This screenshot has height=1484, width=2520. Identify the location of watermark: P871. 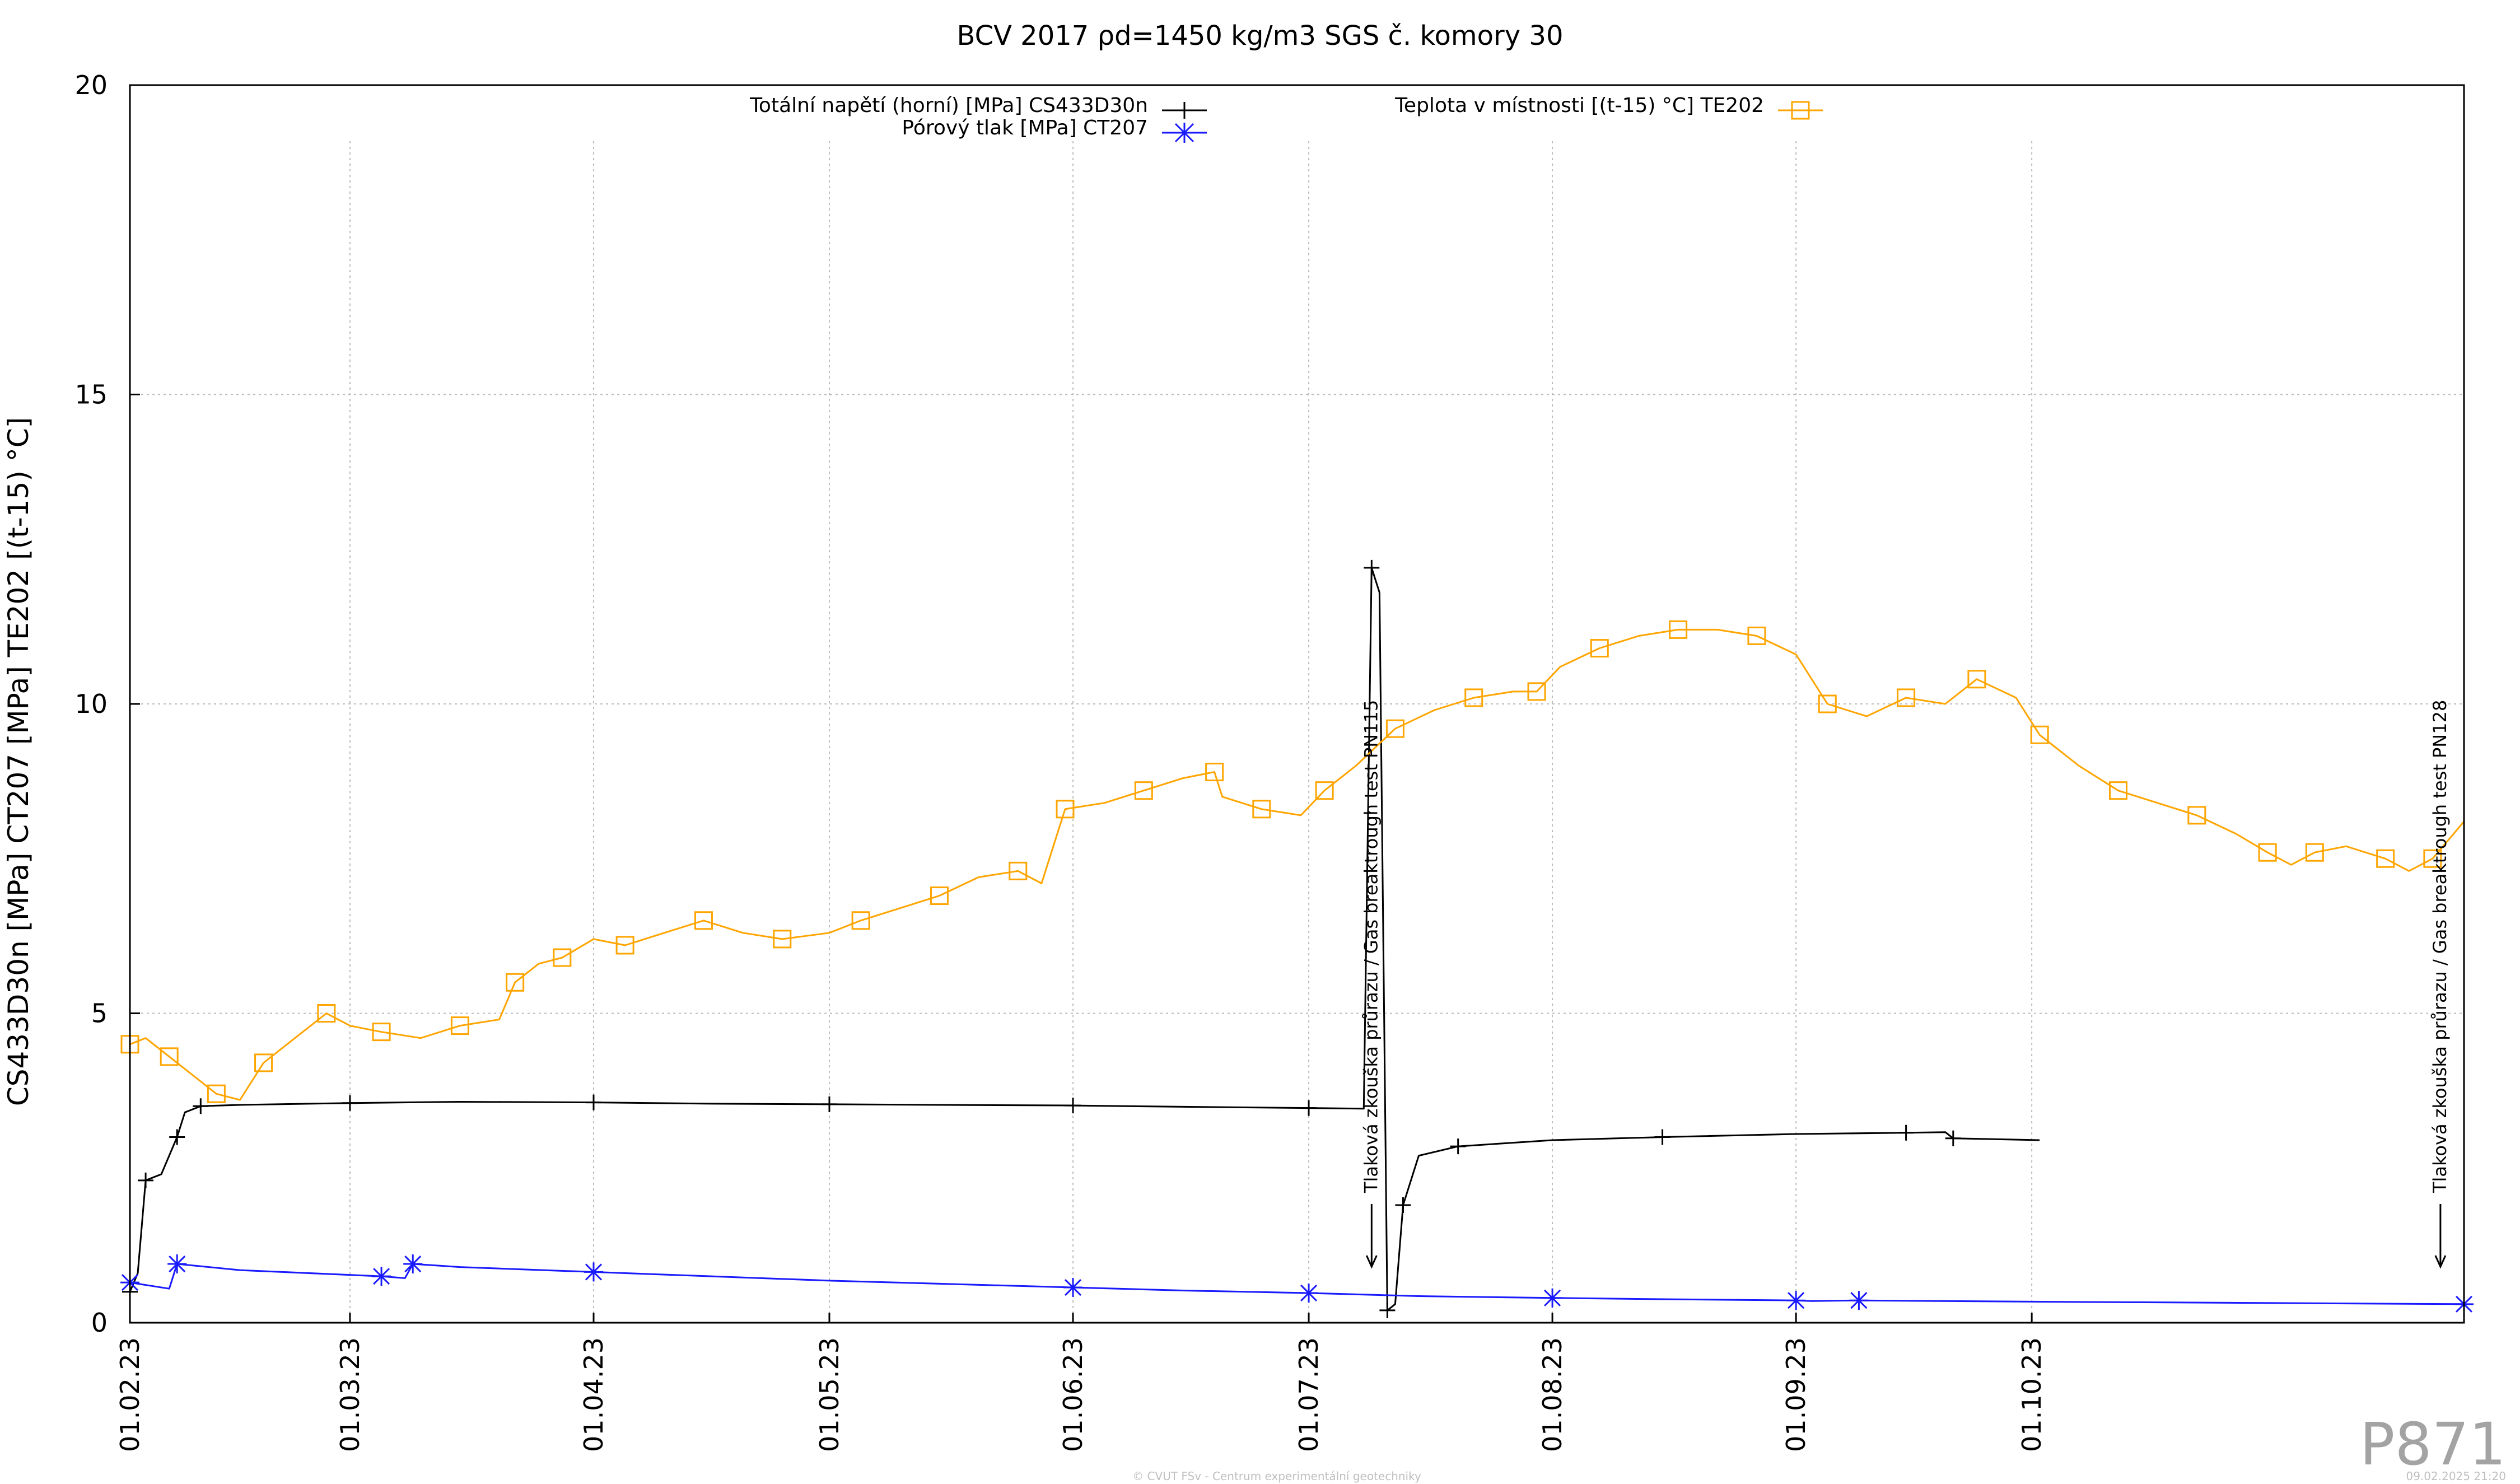
(2433, 1444).